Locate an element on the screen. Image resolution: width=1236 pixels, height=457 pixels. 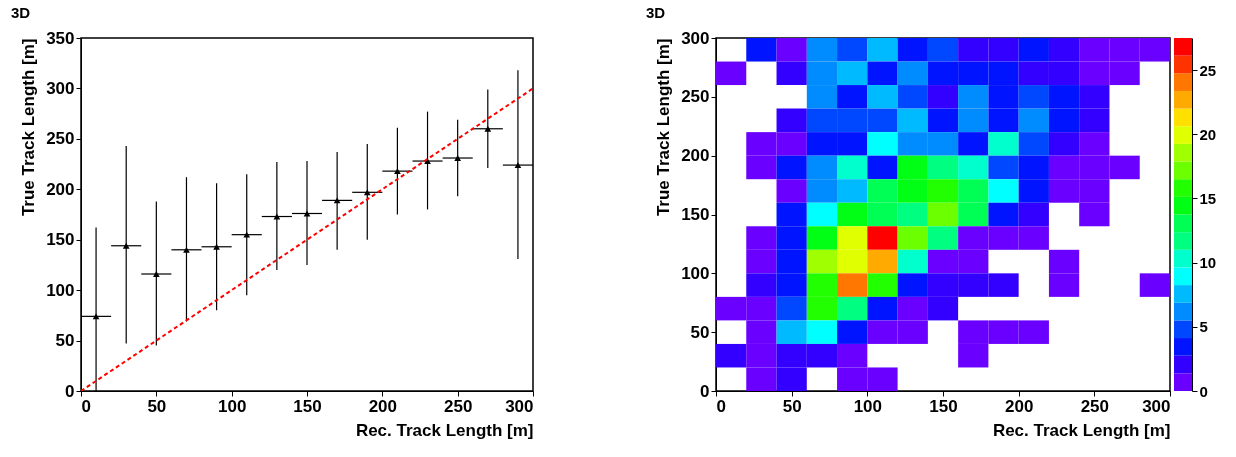
color-bar-label: 20 is located at coordinates (1208, 134).